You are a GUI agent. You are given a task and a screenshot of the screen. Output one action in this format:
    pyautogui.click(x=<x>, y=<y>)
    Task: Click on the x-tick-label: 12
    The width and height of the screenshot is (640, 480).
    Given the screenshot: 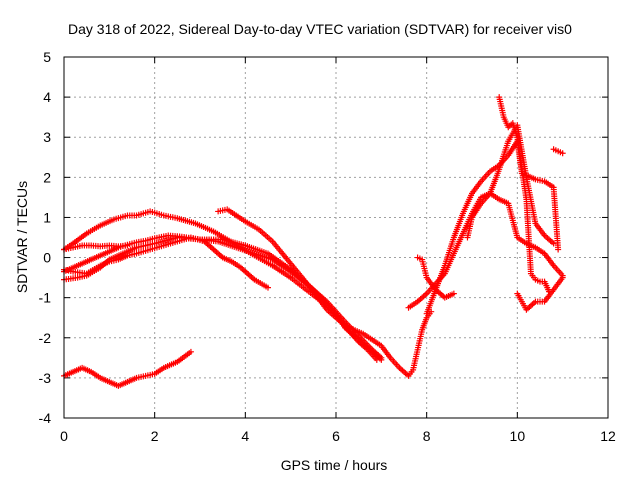 What is the action you would take?
    pyautogui.click(x=608, y=436)
    